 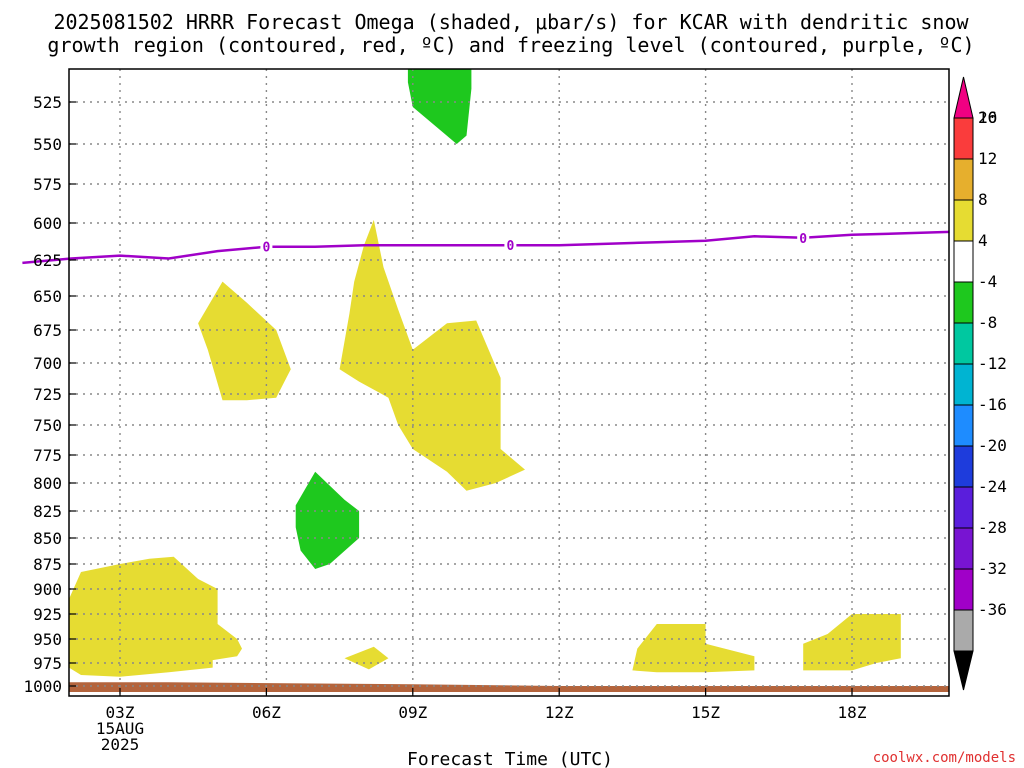 What do you see at coordinates (992, 363) in the screenshot?
I see `colorbar-label: -12` at bounding box center [992, 363].